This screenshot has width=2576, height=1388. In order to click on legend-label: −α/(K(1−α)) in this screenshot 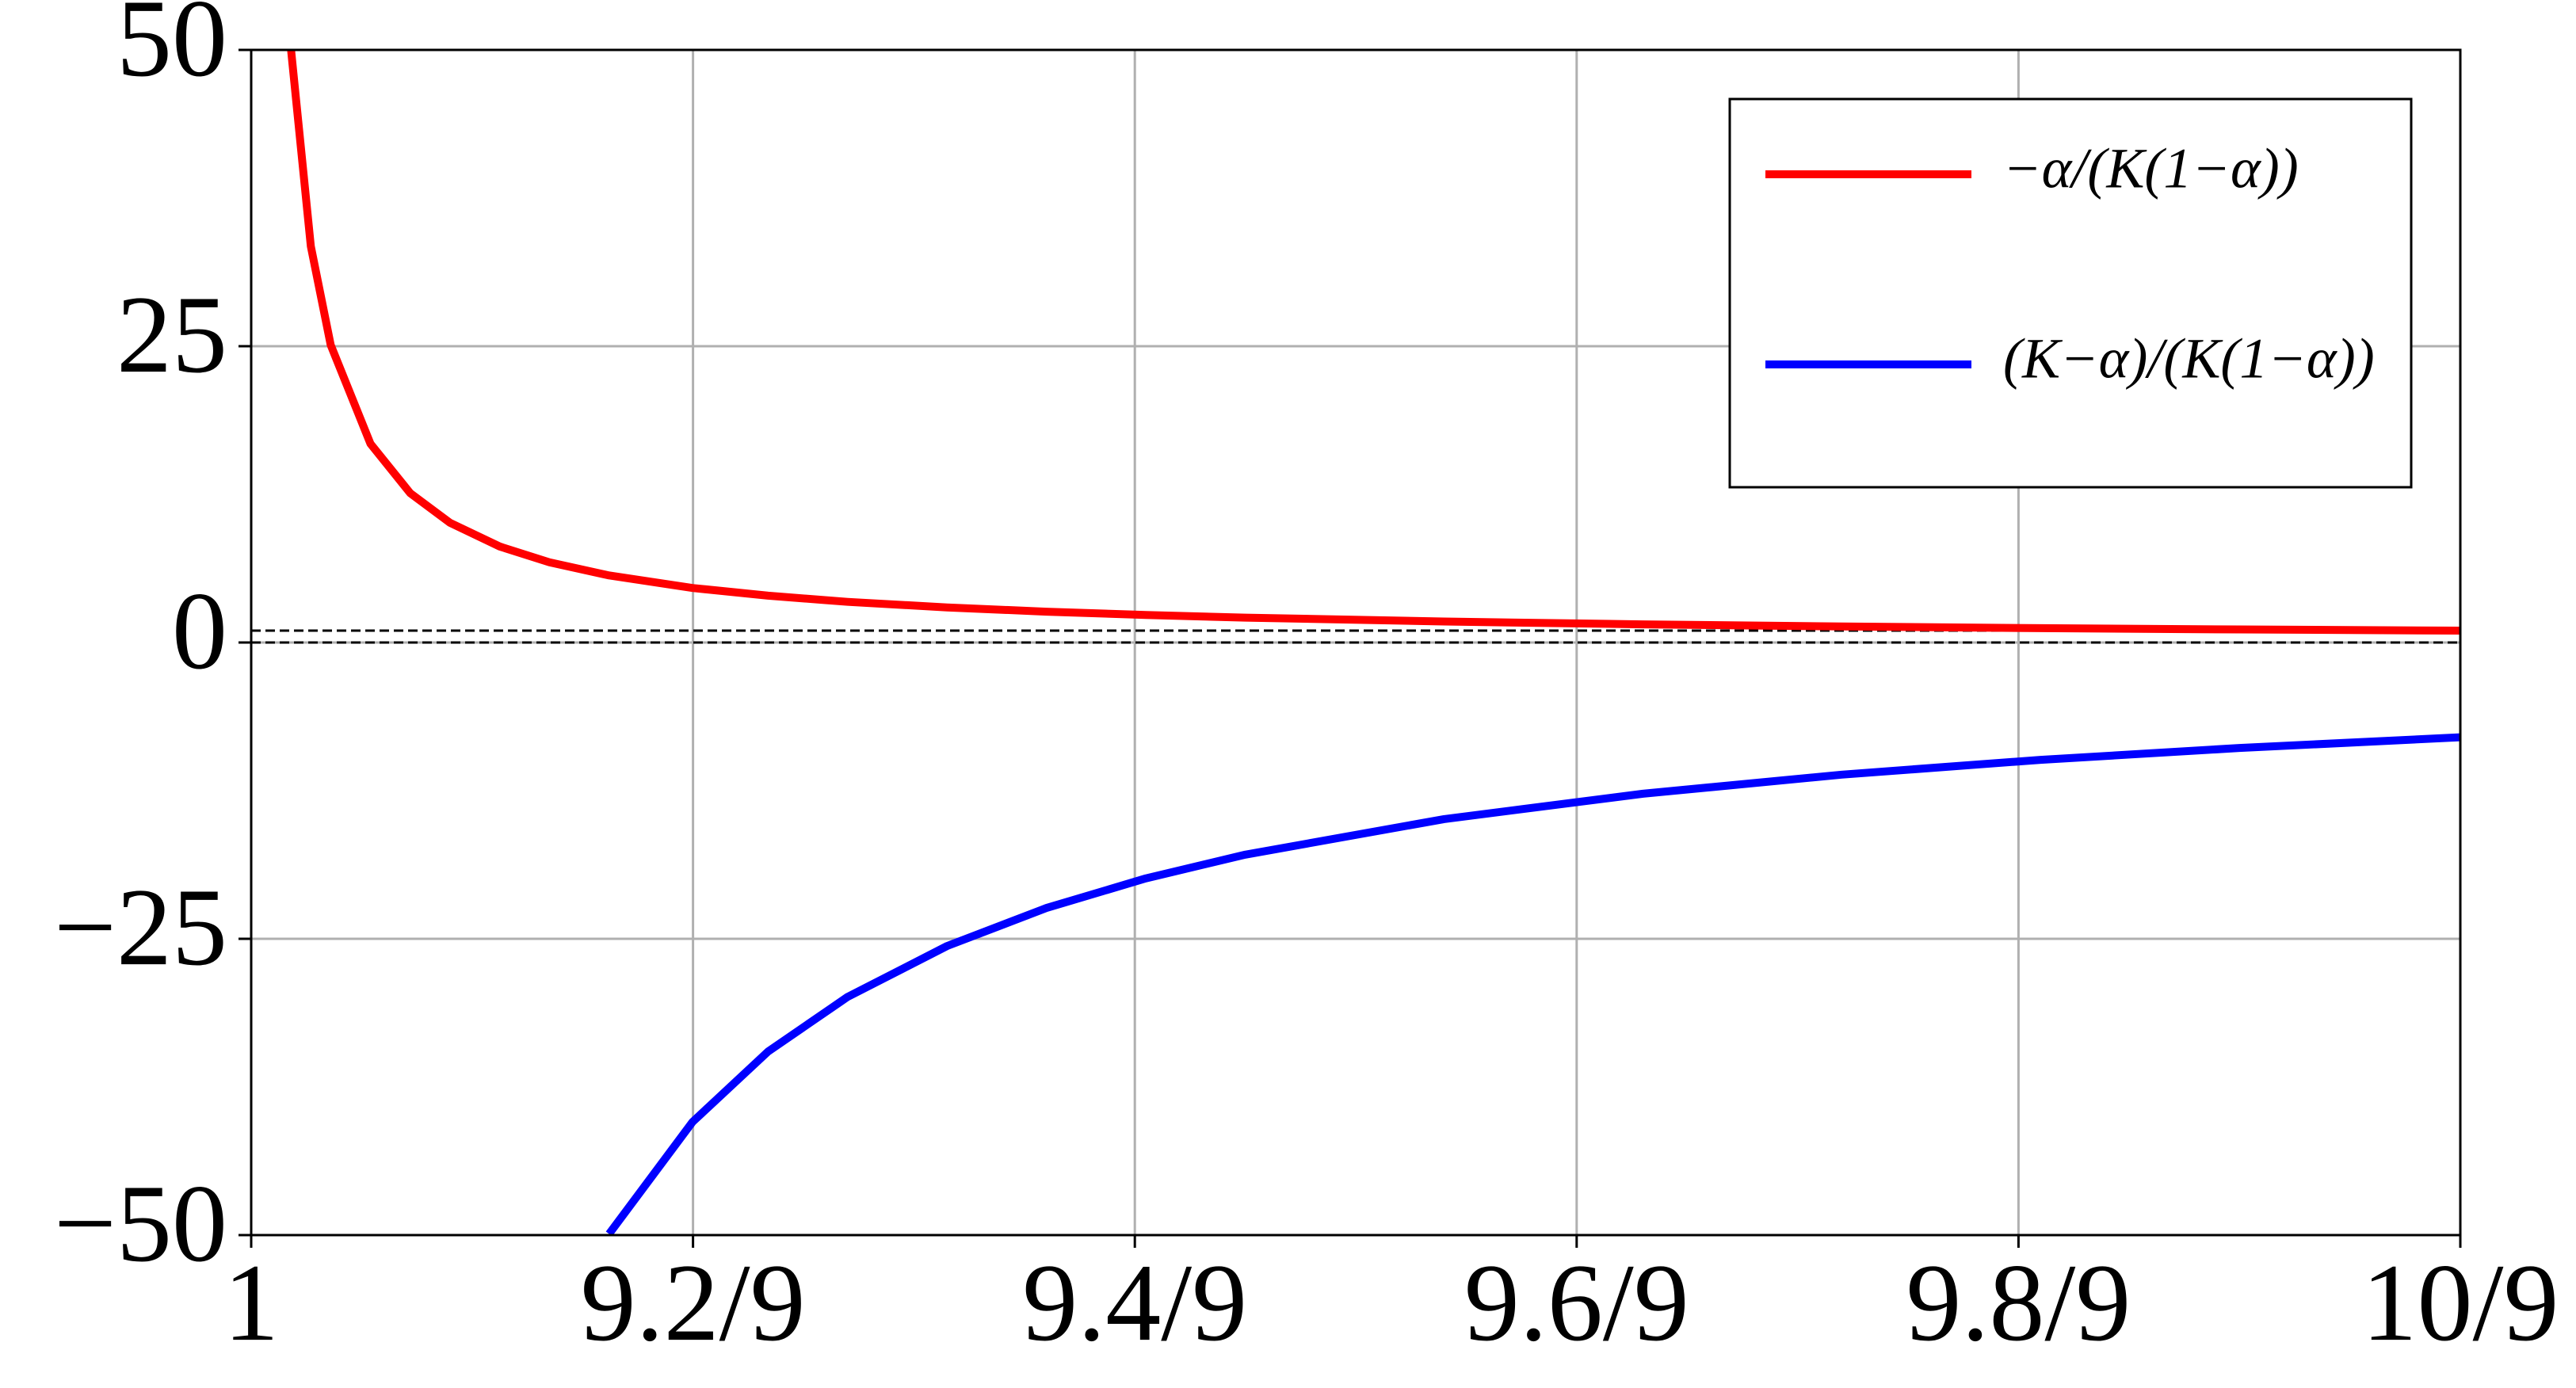, I will do `click(2151, 168)`.